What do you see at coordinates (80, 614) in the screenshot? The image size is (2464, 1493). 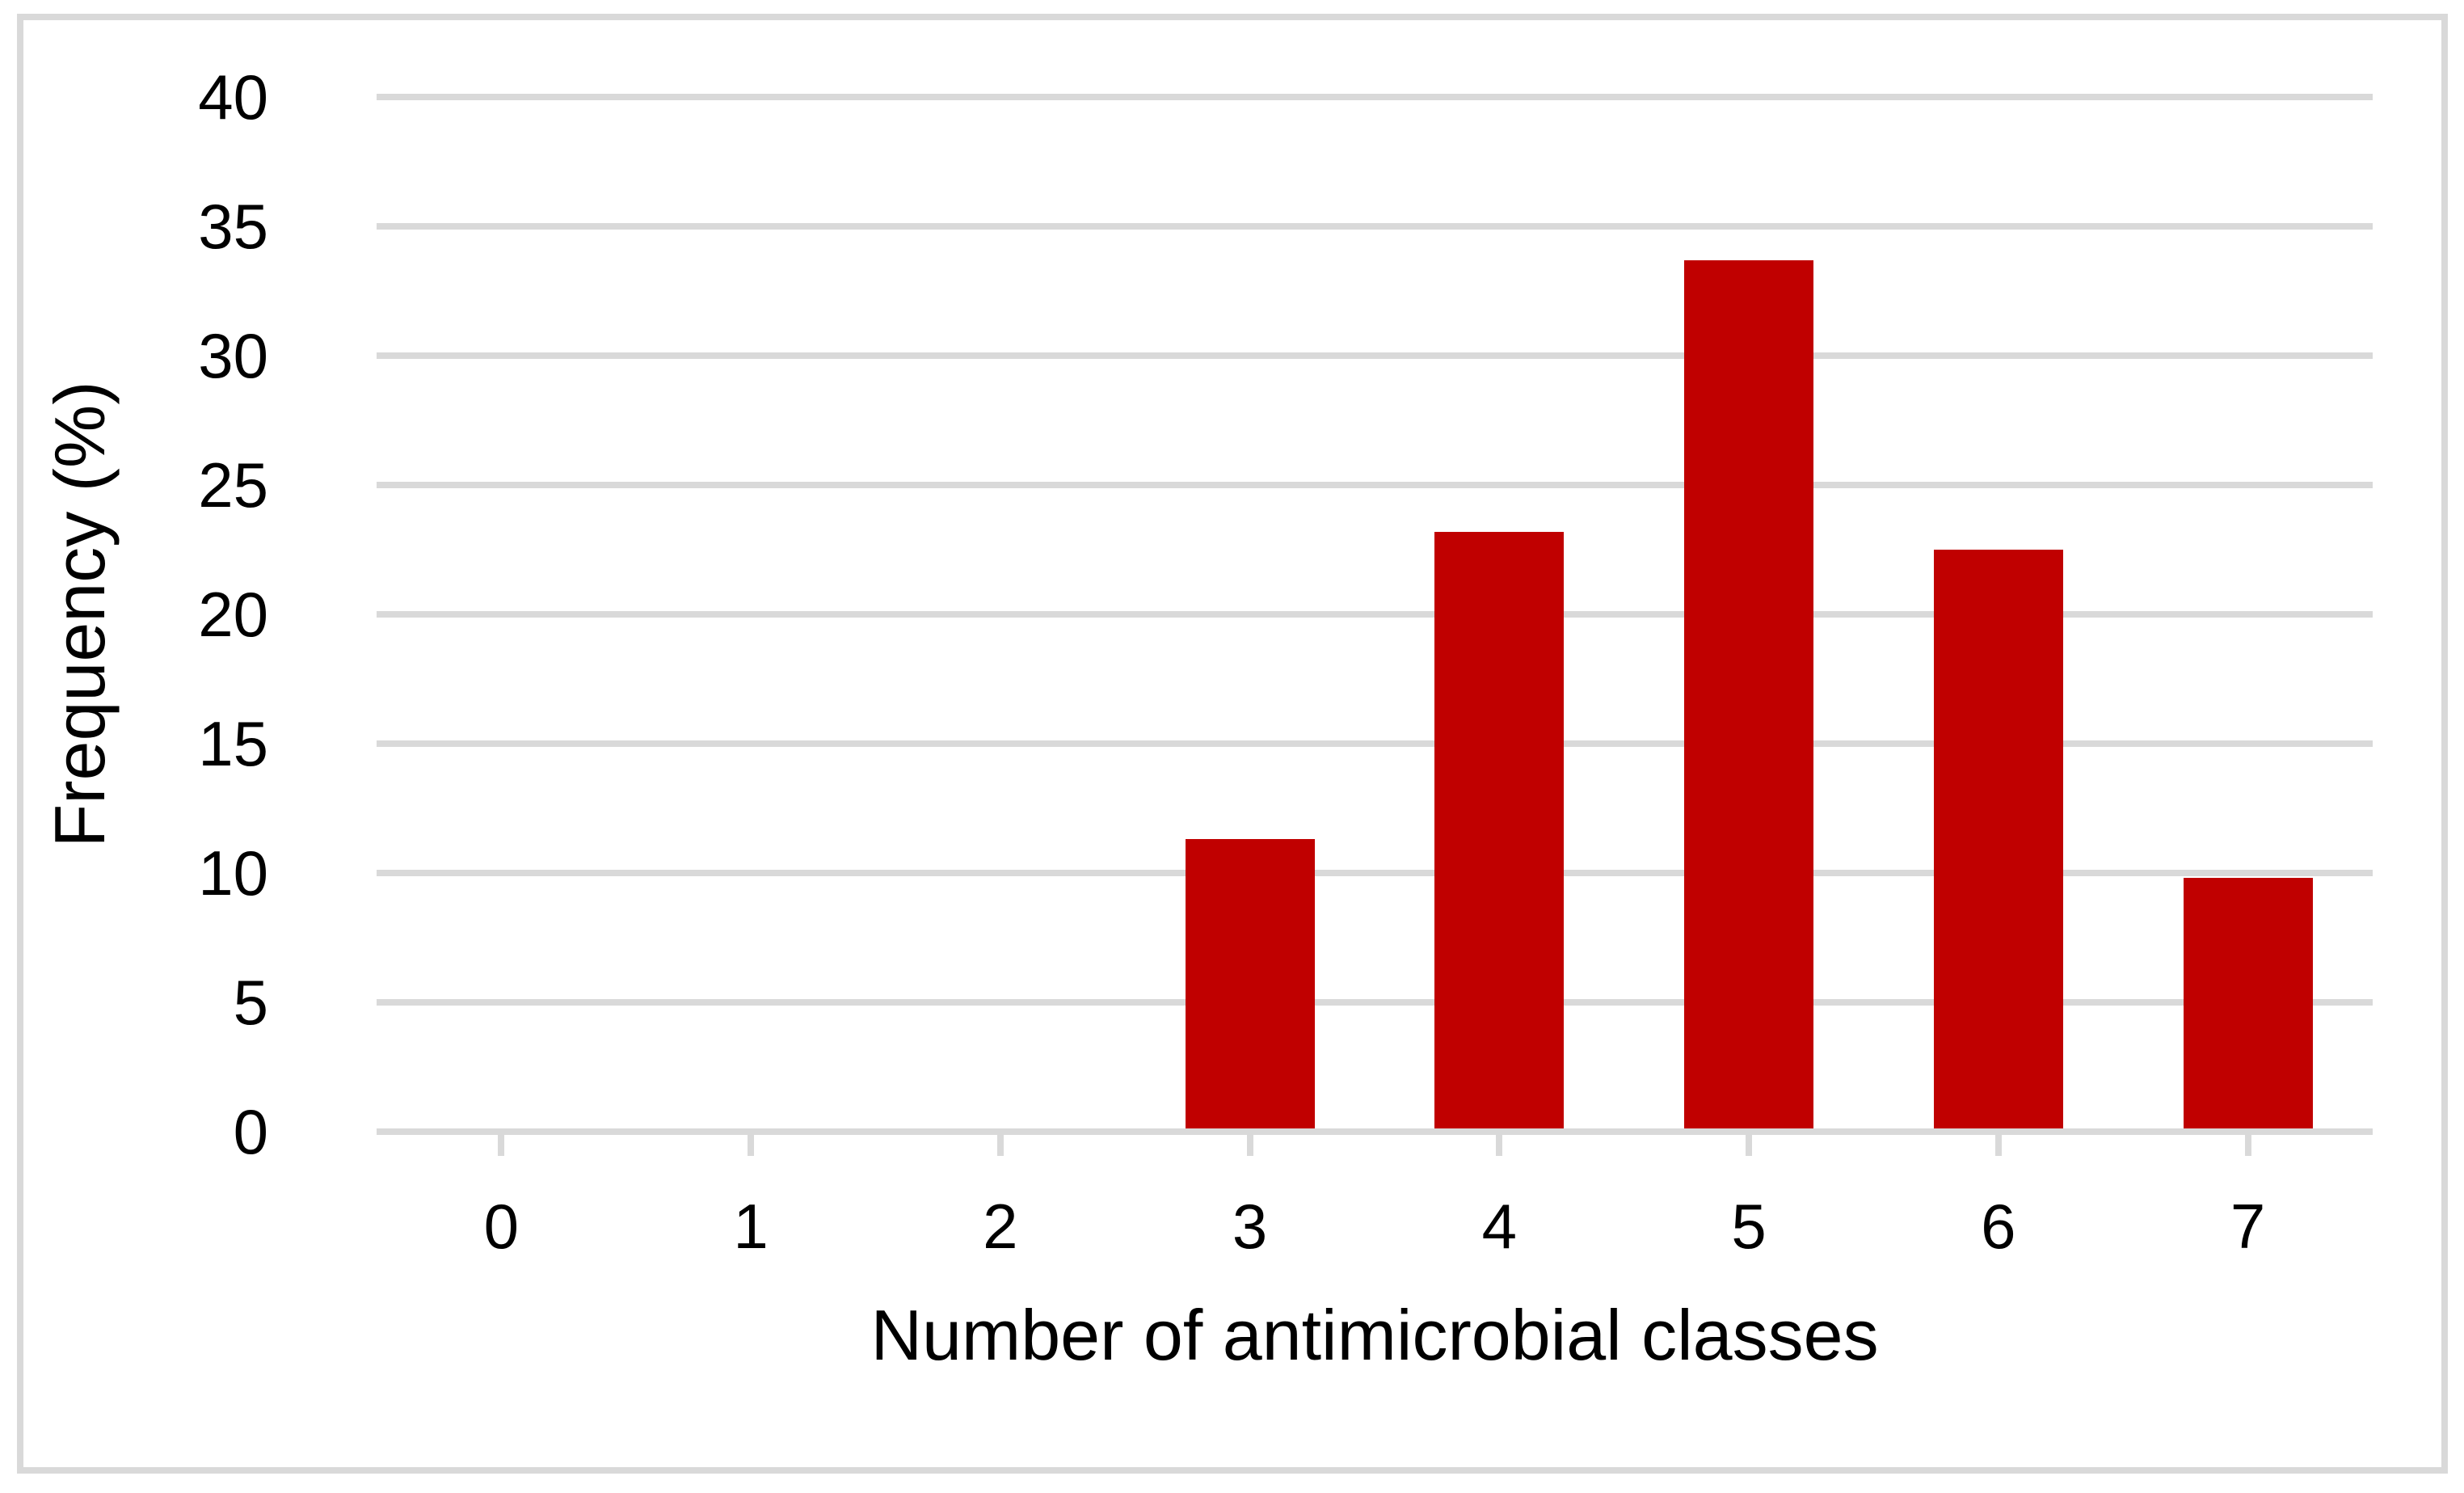 I see `y-axis-title: Frequency (%)` at bounding box center [80, 614].